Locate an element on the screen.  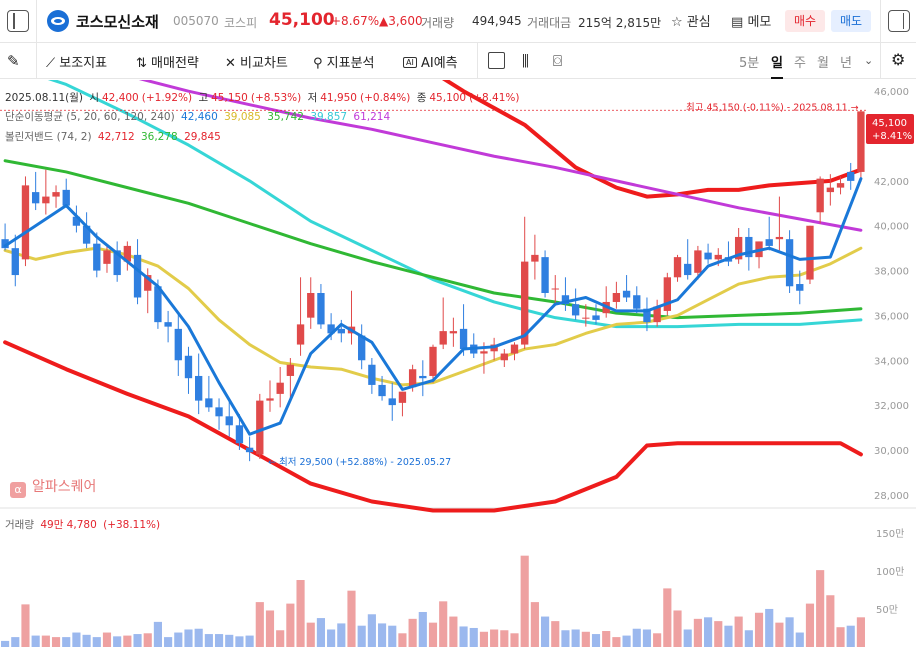
volume-axis-tick: 150만 is located at coordinates (890, 534).